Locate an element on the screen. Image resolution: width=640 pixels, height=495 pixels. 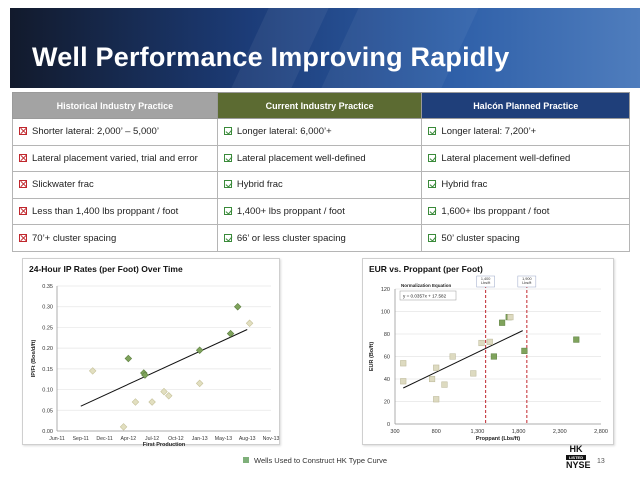
cell-text: 66’ or less cluster spacing is located at coordinates (291, 238).